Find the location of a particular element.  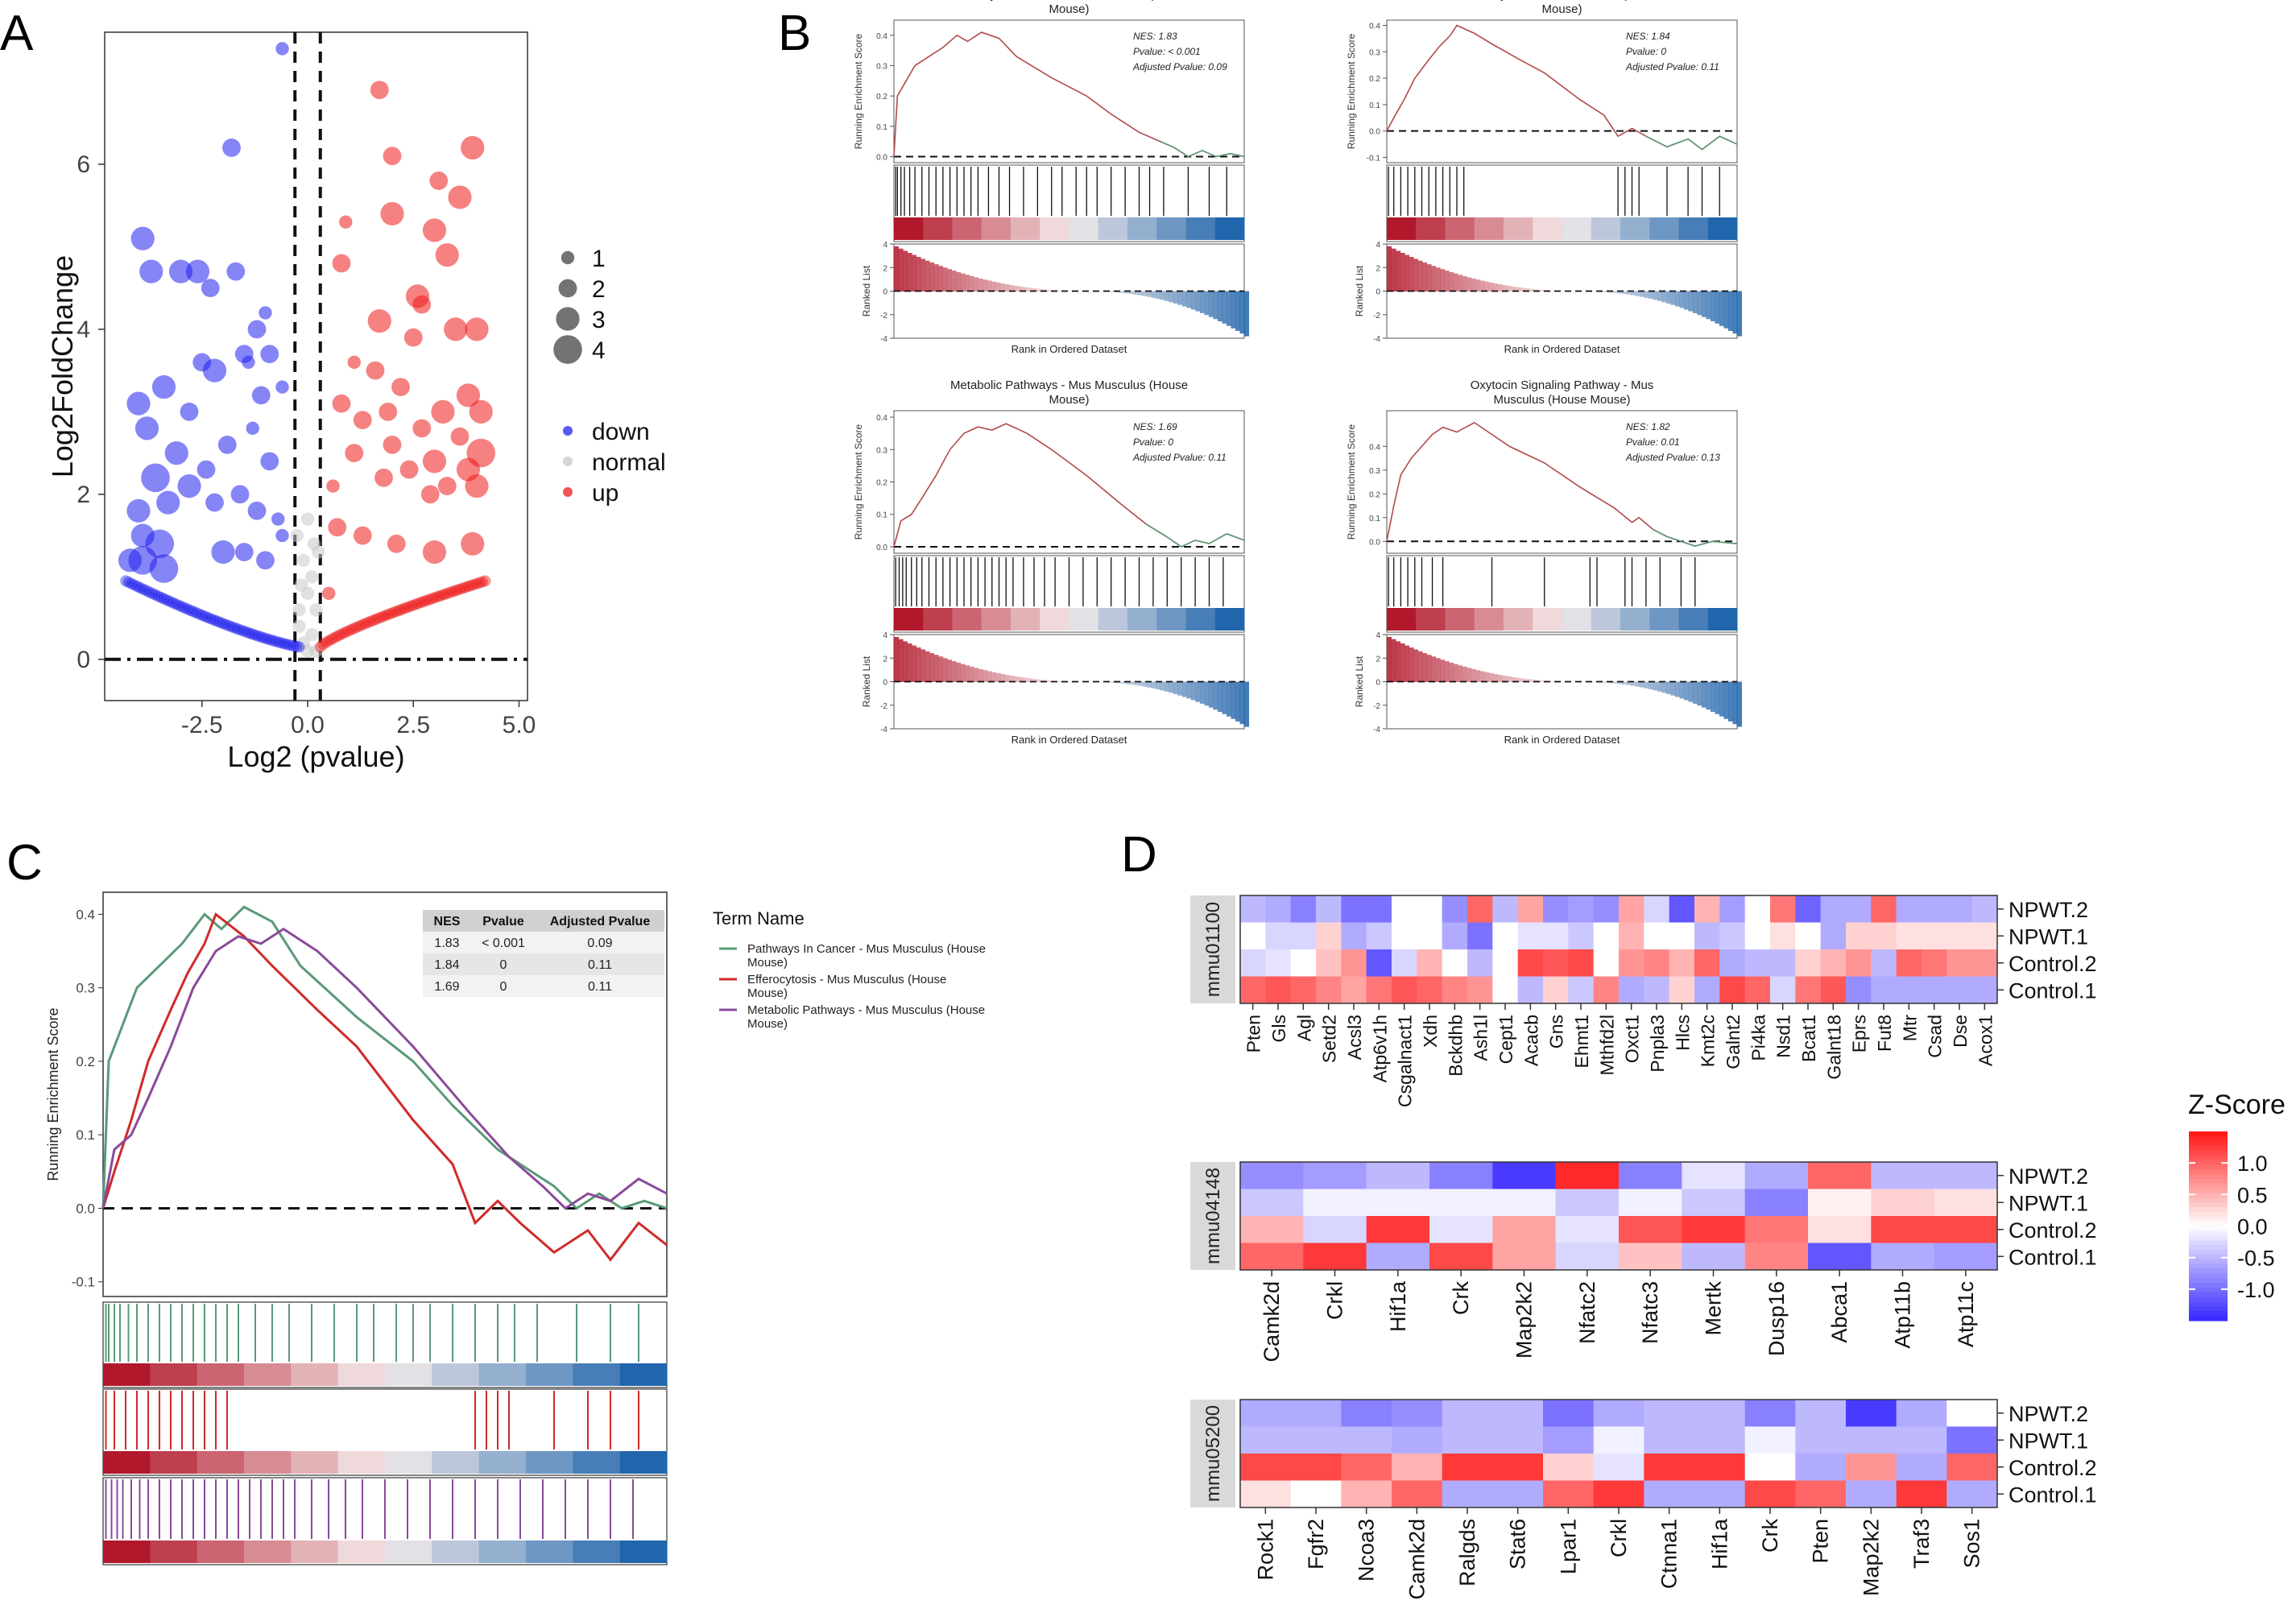

y-tick-label: 0.2 is located at coordinates (1374, 495).